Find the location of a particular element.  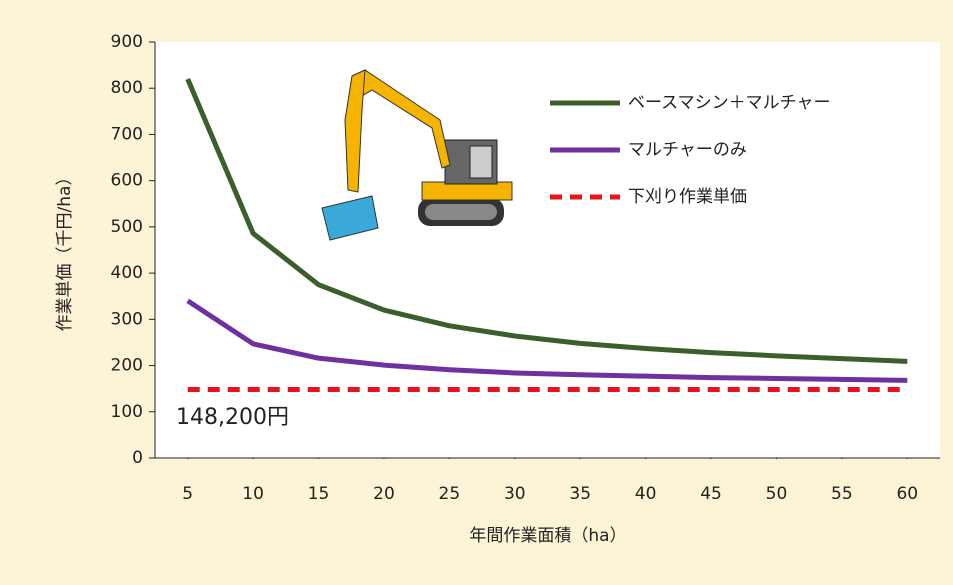

x-tick-label: 15 is located at coordinates (319, 494).